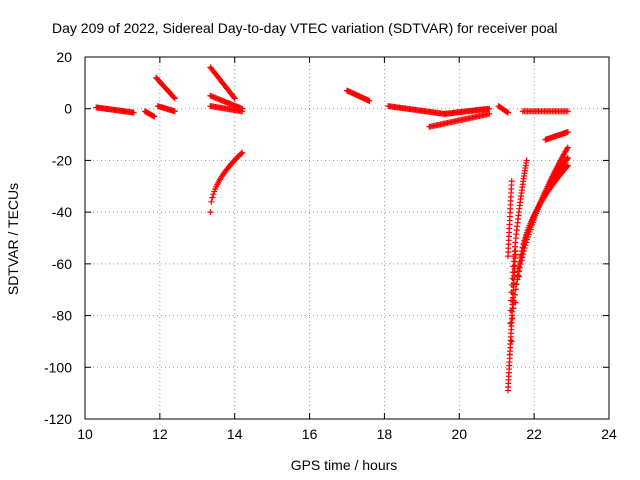 The image size is (640, 480). Describe the element at coordinates (68, 109) in the screenshot. I see `y-tick-label: 0` at that location.